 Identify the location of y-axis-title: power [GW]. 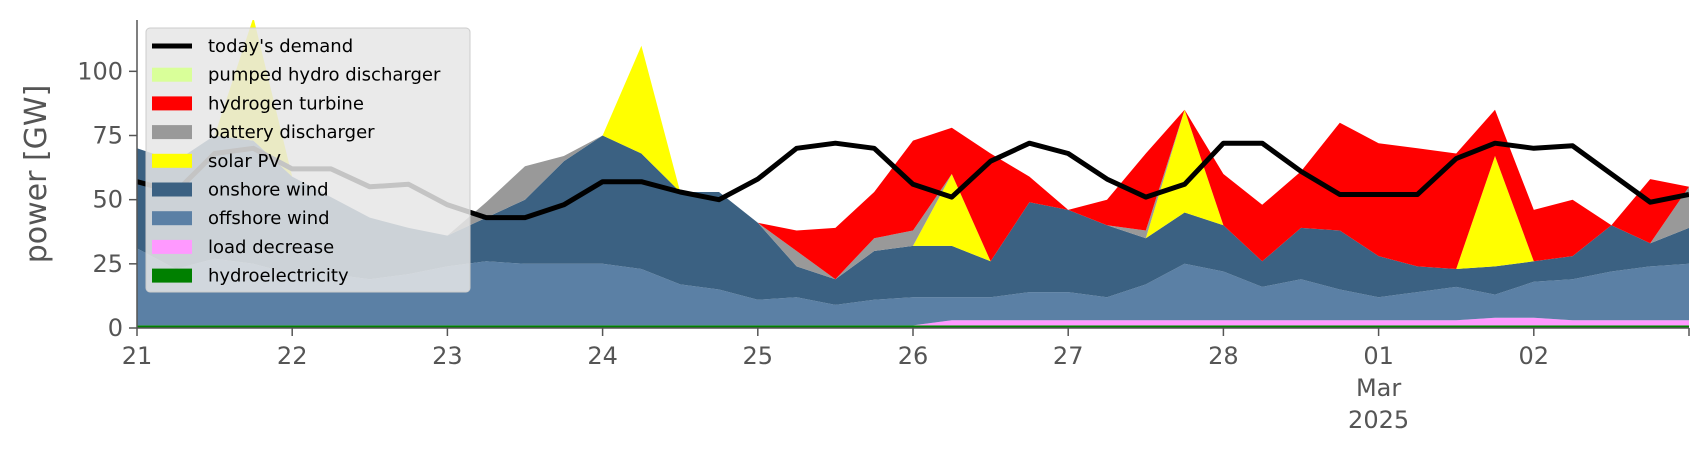
(36, 174).